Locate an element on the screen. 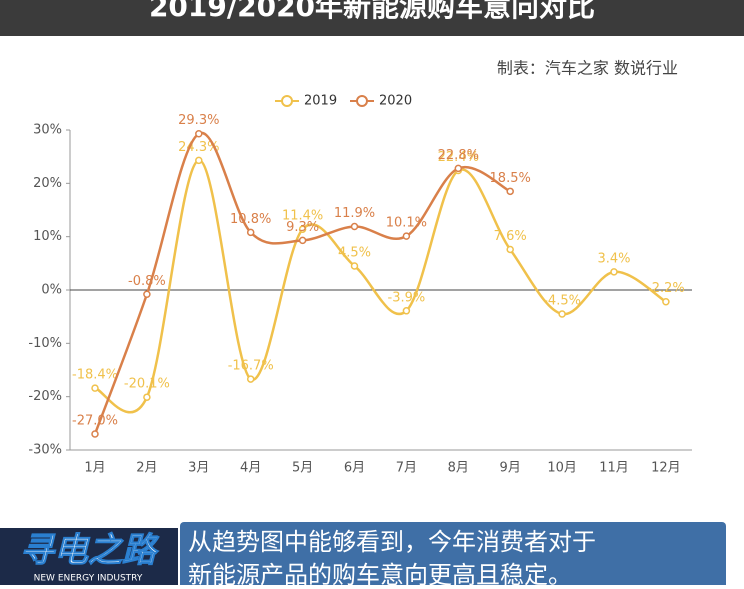  caption-line: 从趋势图中能够看到，今年消费者对于 is located at coordinates (392, 542).